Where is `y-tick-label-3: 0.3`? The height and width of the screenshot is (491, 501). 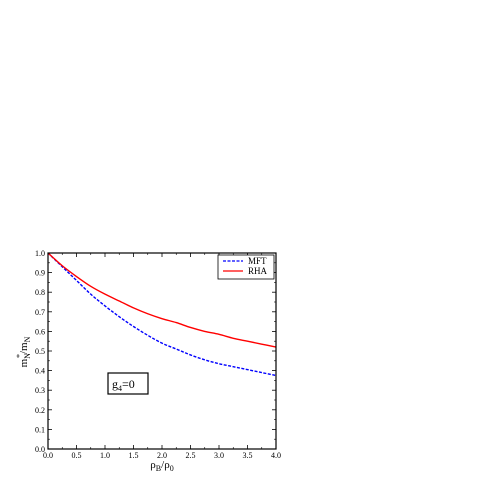 y-tick-label-3: 0.3 is located at coordinates (40, 390).